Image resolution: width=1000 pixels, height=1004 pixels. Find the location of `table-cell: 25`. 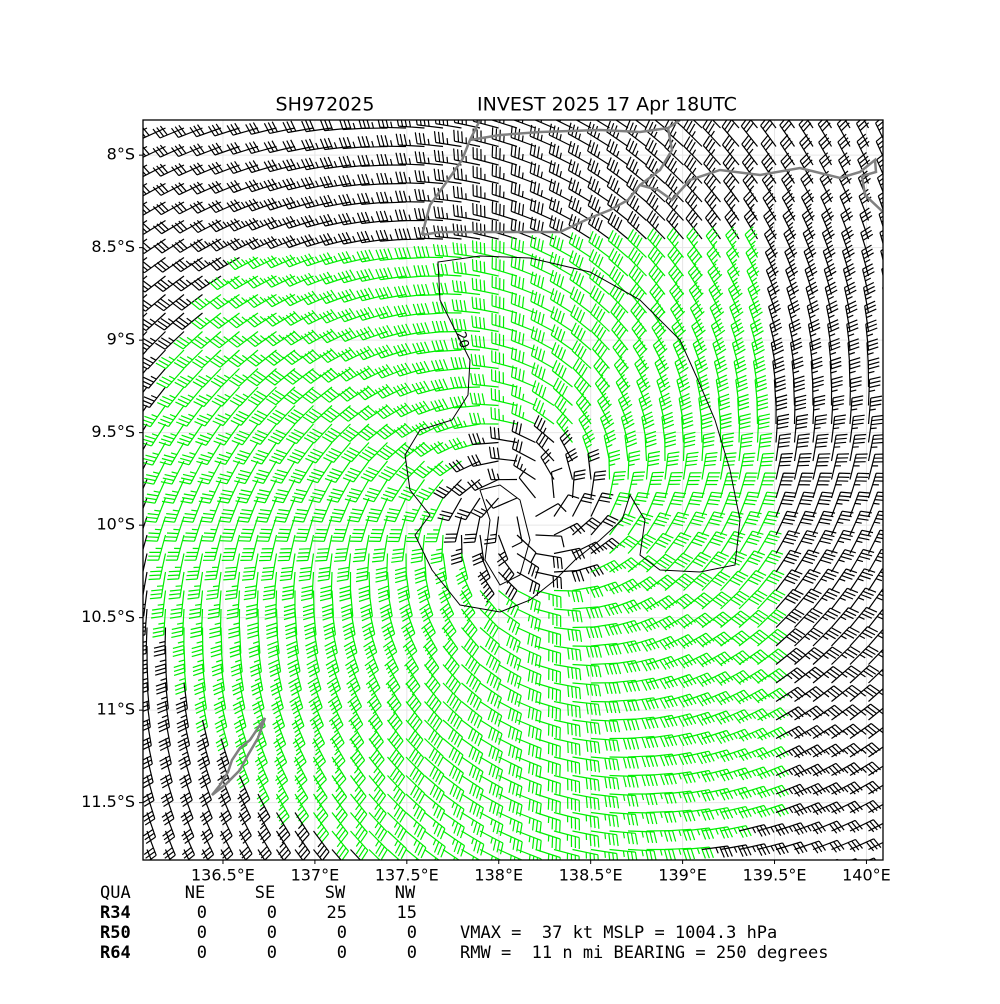

table-cell: 25 is located at coordinates (337, 913).